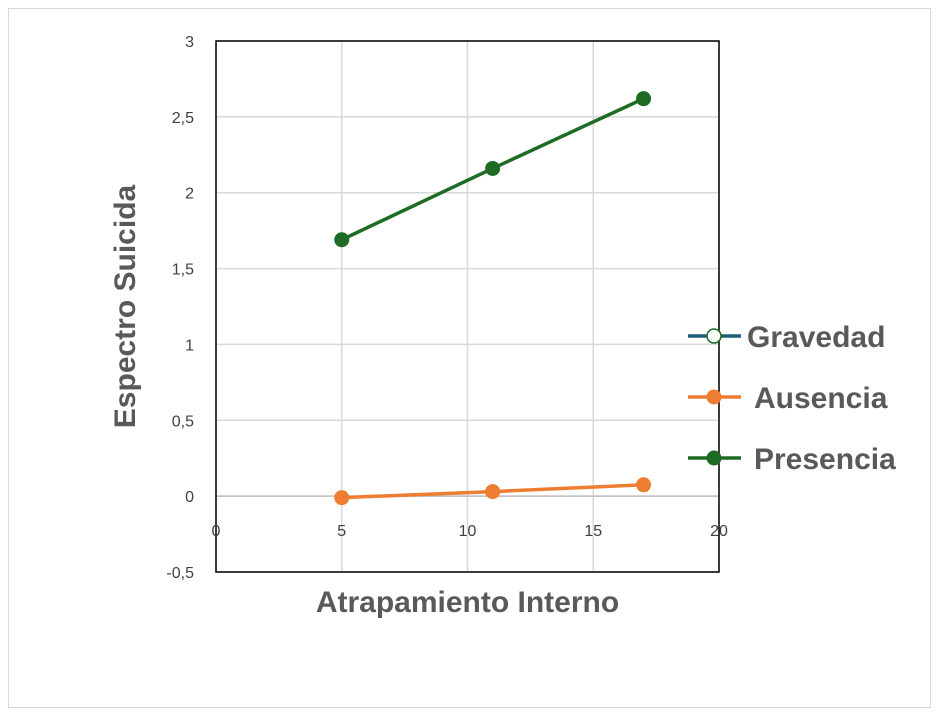  I want to click on legend-label-gravedad: Gravedad, so click(816, 337).